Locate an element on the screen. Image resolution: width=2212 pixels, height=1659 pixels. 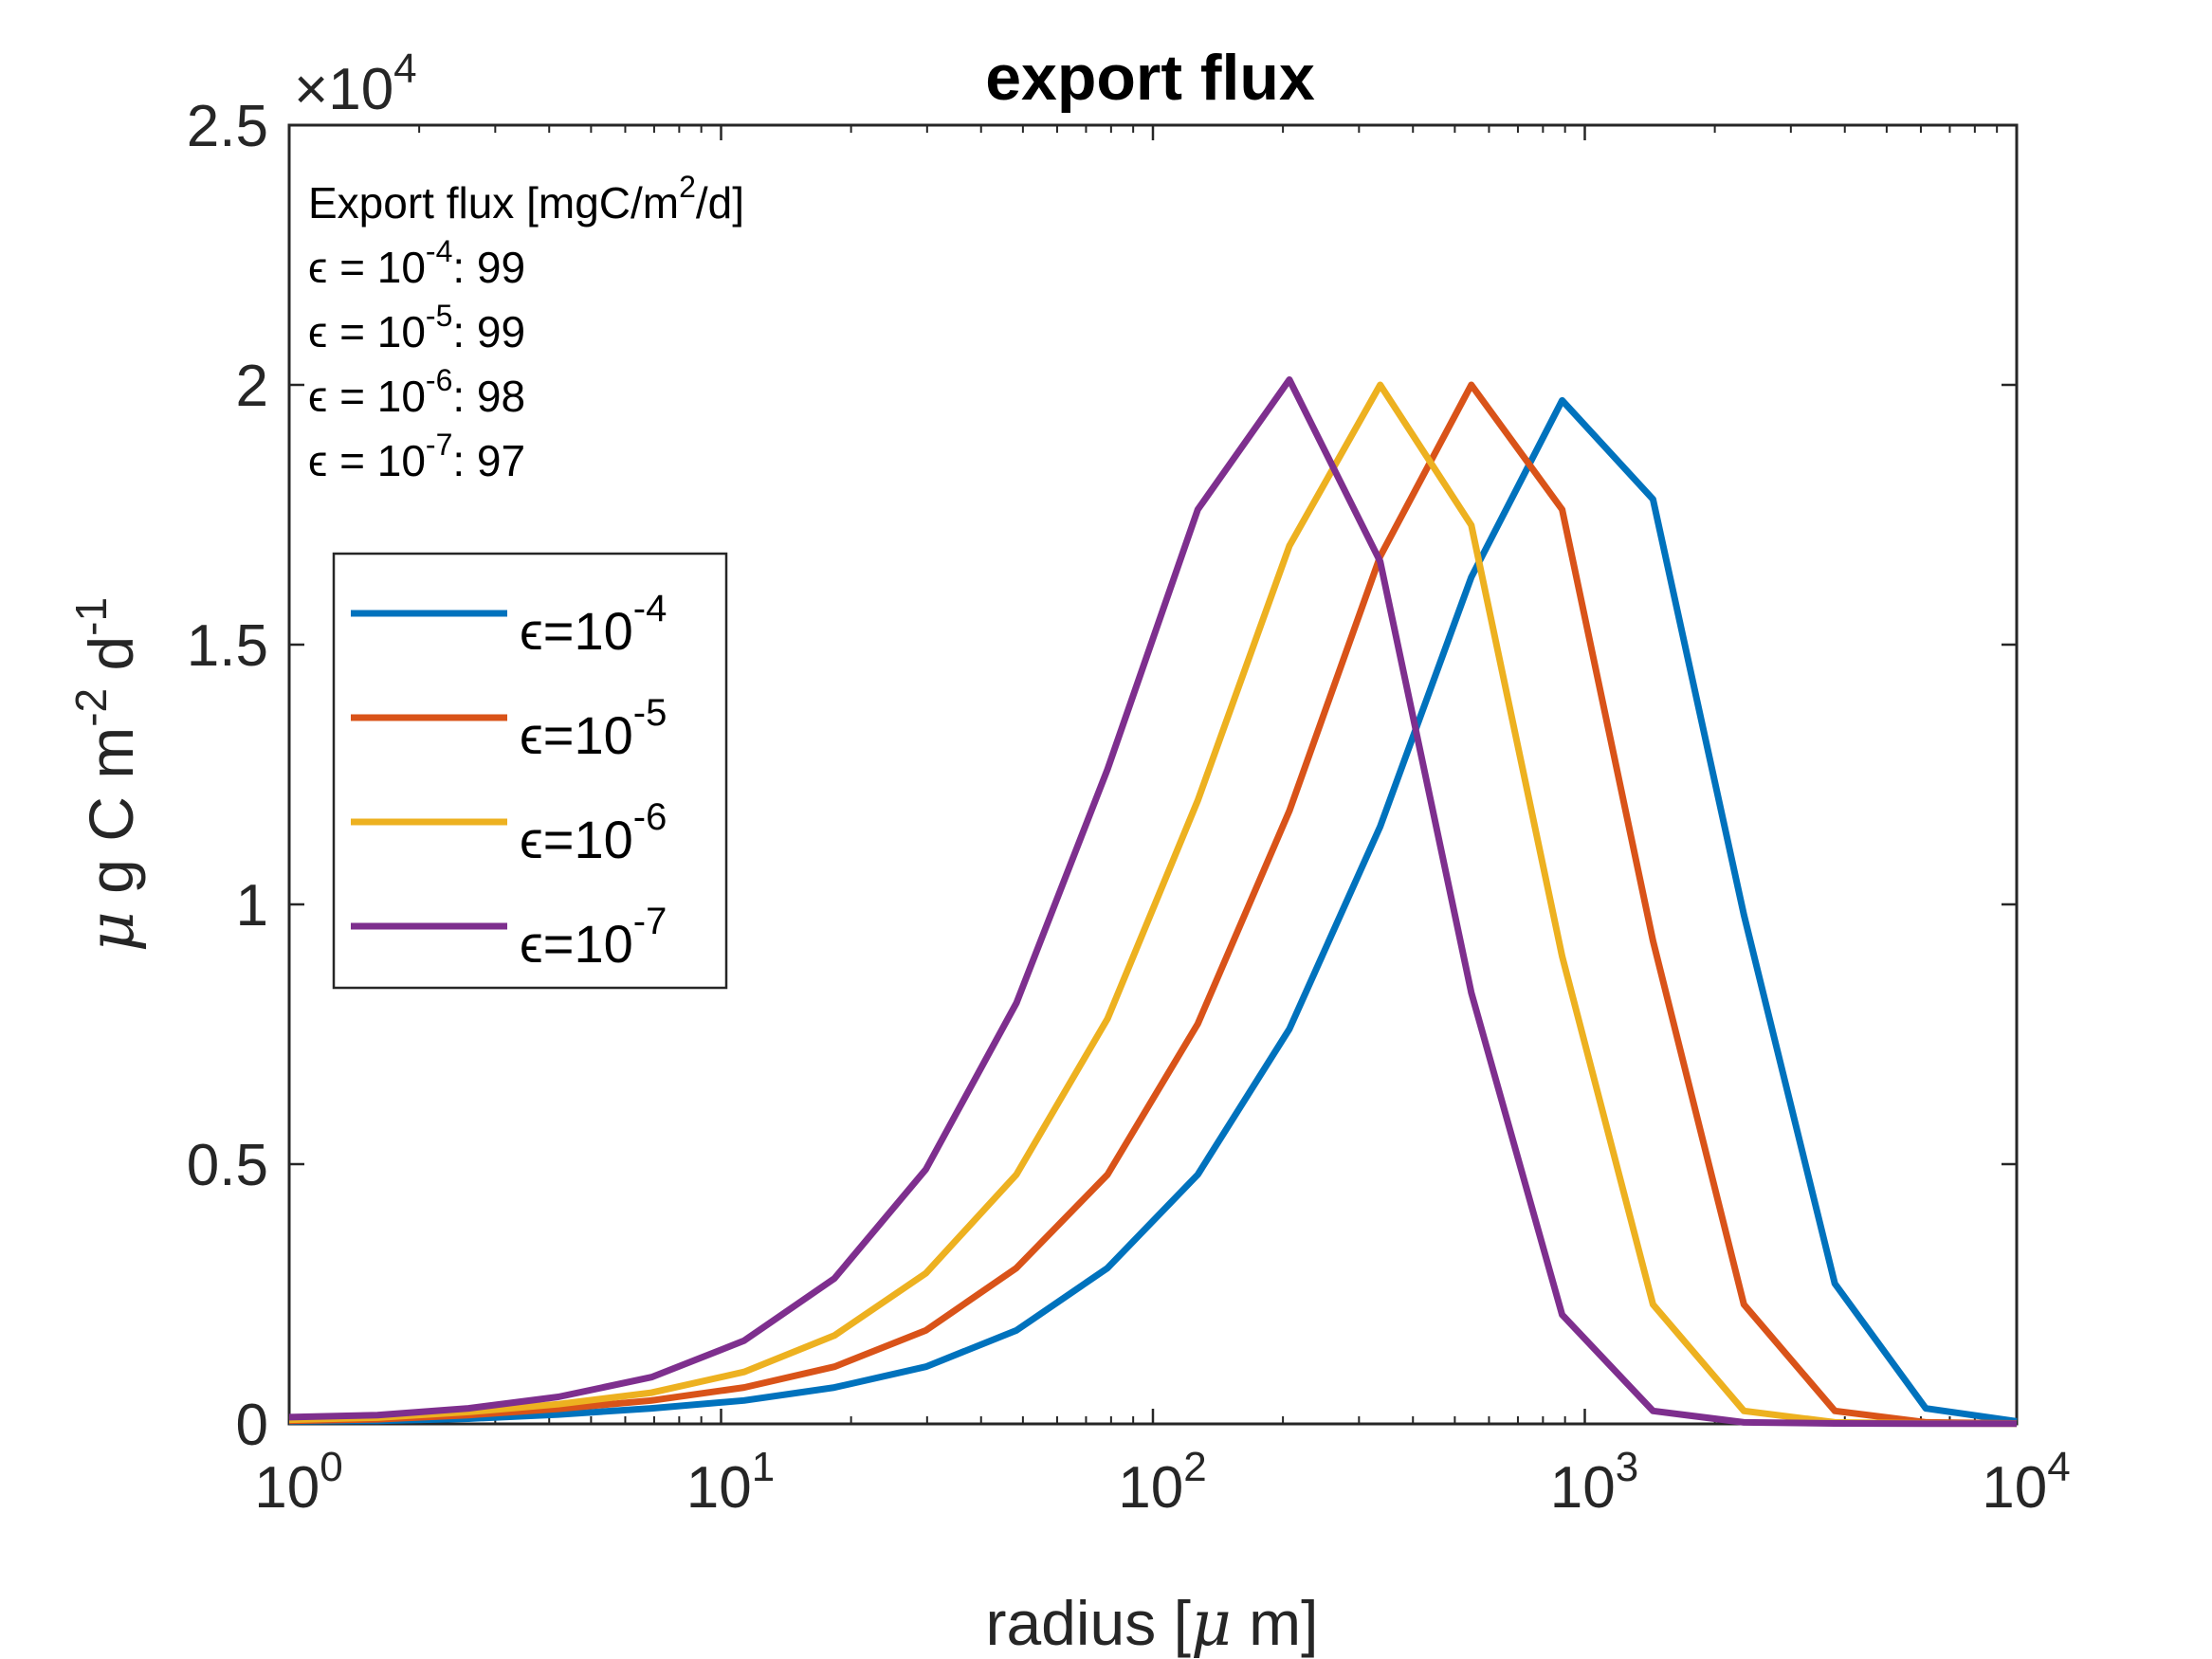
y-tick-label: 1.5 is located at coordinates (227, 646).